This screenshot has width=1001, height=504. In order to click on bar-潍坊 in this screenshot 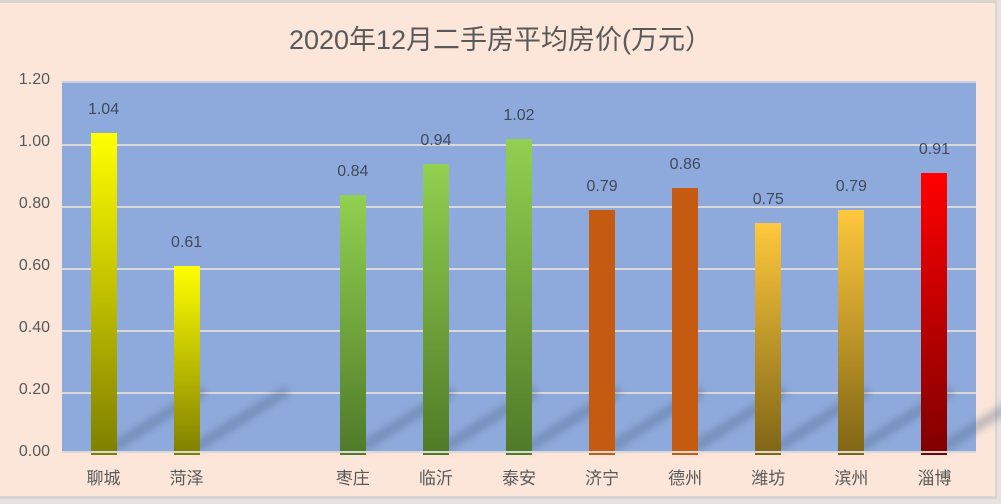, I will do `click(768, 338)`.